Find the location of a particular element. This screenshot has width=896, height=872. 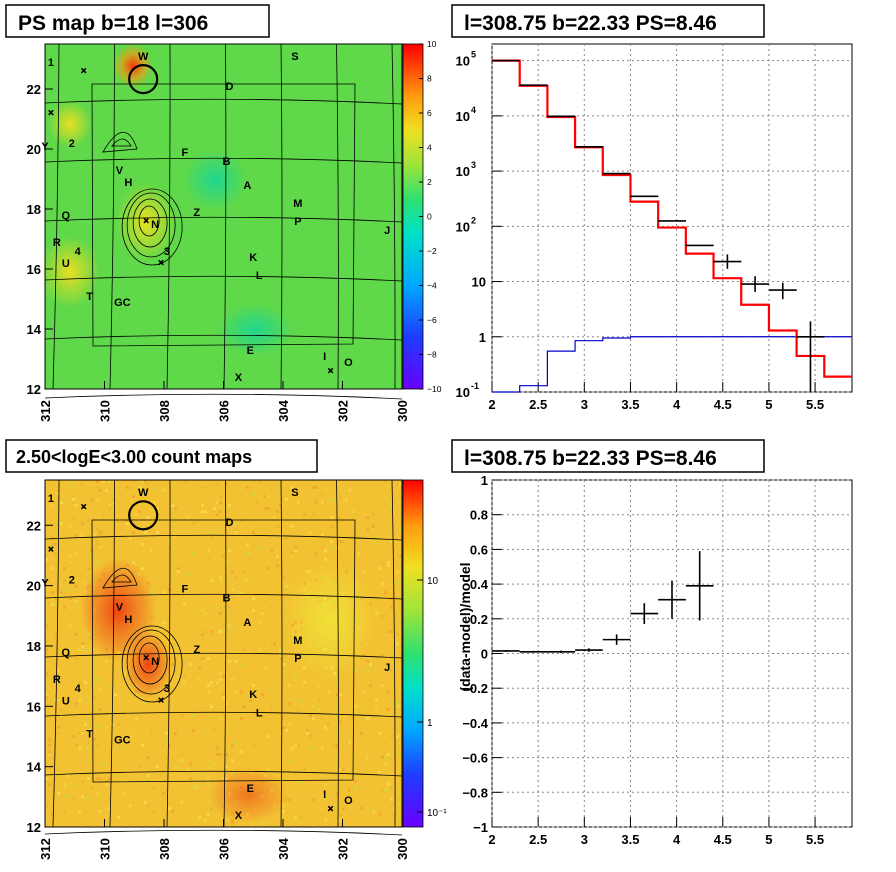

source-label: R is located at coordinates (57, 680).